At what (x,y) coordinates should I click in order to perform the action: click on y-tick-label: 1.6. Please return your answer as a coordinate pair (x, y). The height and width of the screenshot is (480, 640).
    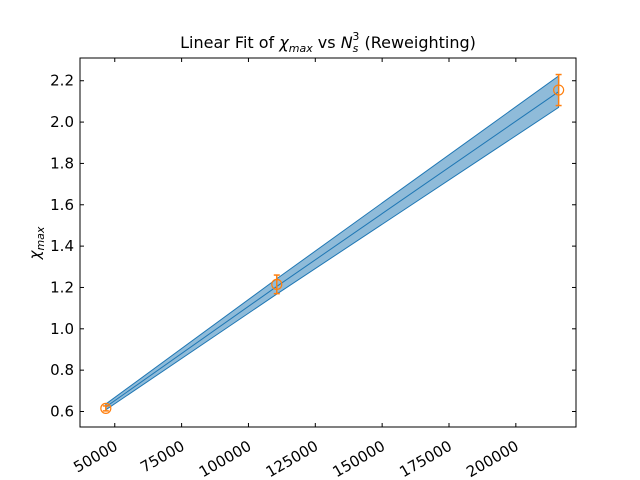
    Looking at the image, I should click on (62, 205).